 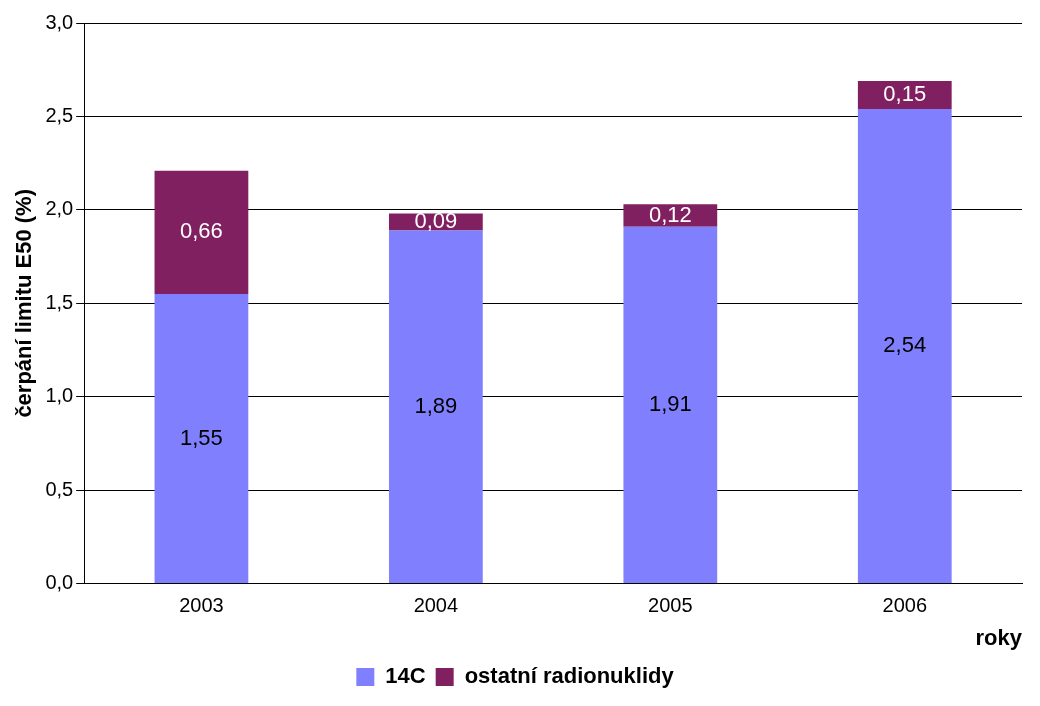 What do you see at coordinates (59, 114) in the screenshot?
I see `y-tick-label: 2,5` at bounding box center [59, 114].